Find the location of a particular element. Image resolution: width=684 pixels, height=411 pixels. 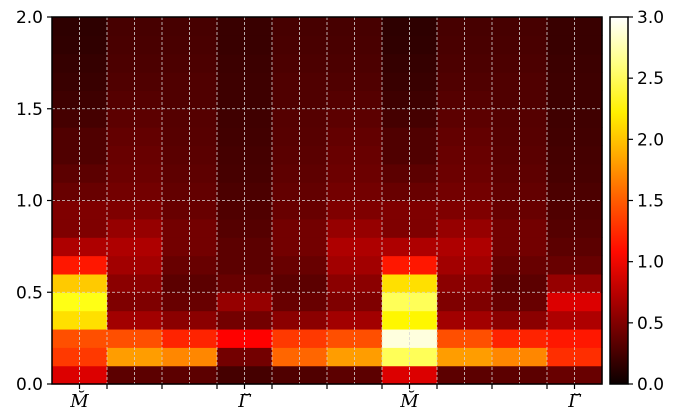

y-axis: 0.0 0.5 1.0 1.5 2.0 is located at coordinates (34, 201).